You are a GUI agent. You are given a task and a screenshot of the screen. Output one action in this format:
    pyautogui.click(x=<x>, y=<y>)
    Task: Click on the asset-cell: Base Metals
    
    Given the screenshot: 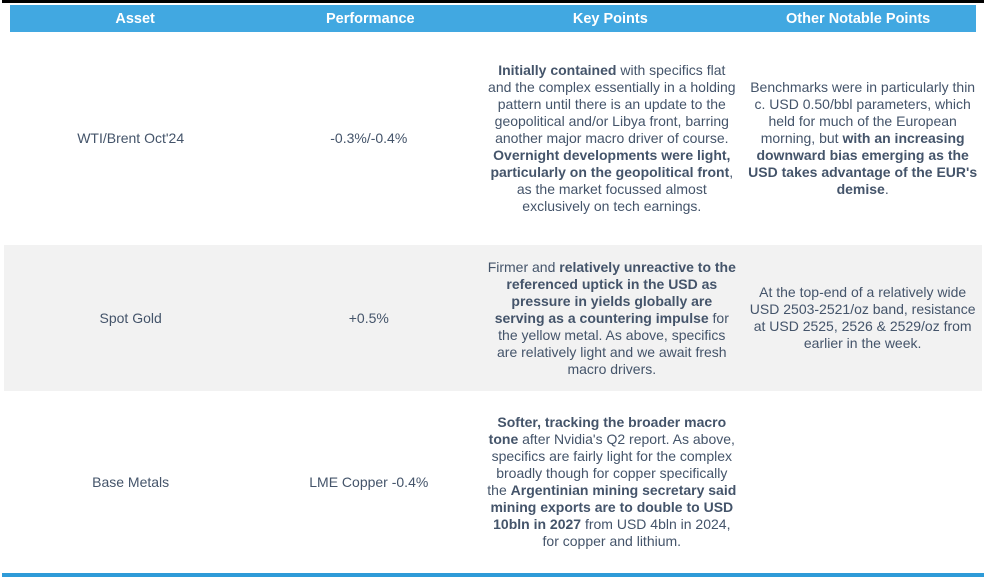 What is the action you would take?
    pyautogui.click(x=130, y=482)
    